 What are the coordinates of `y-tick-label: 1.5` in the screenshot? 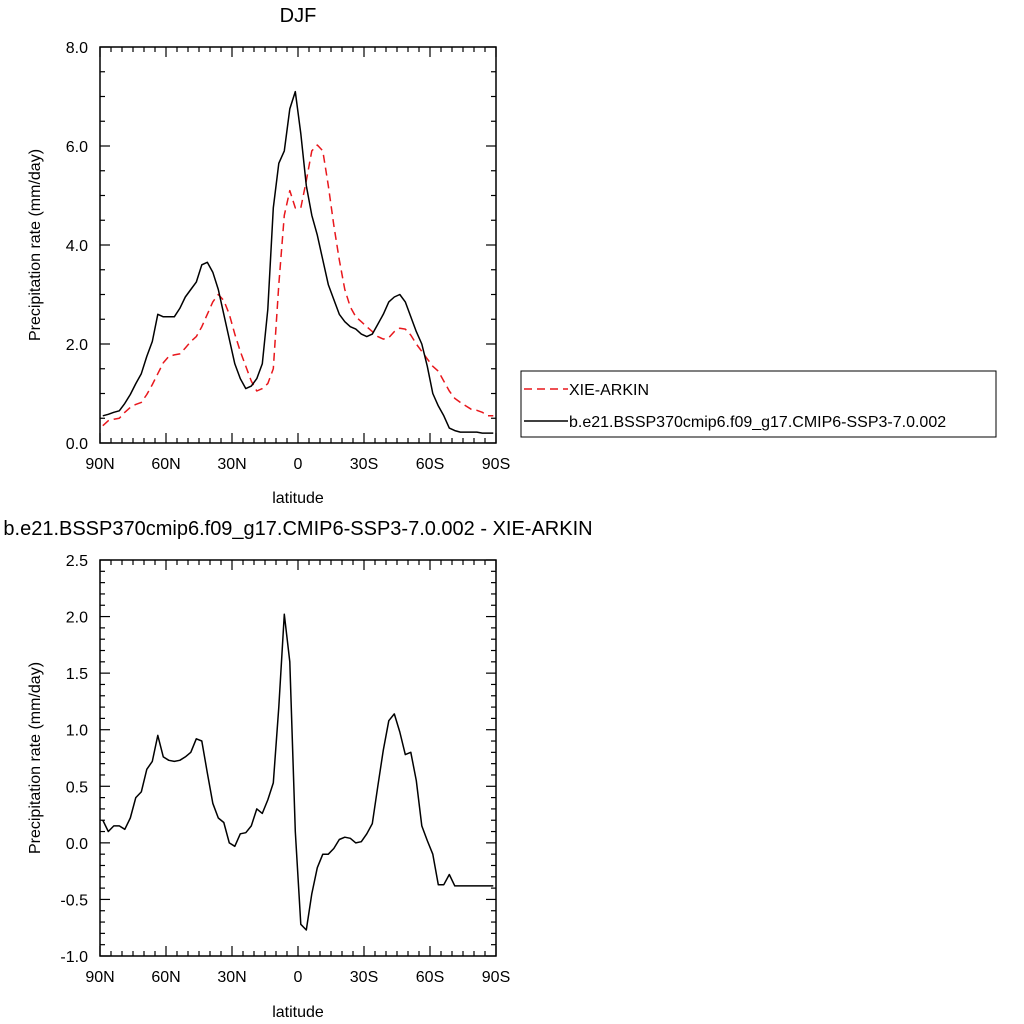 It's located at (77, 674).